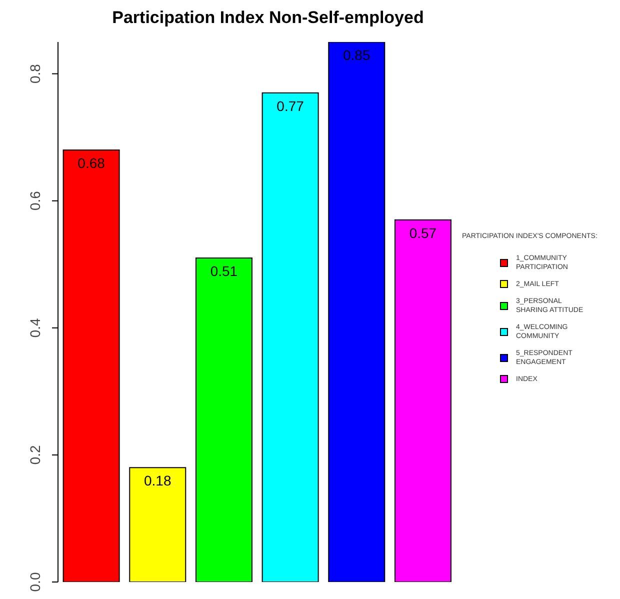  Describe the element at coordinates (268, 18) in the screenshot. I see `chart-title: Participation Index Non-Self-employed` at that location.